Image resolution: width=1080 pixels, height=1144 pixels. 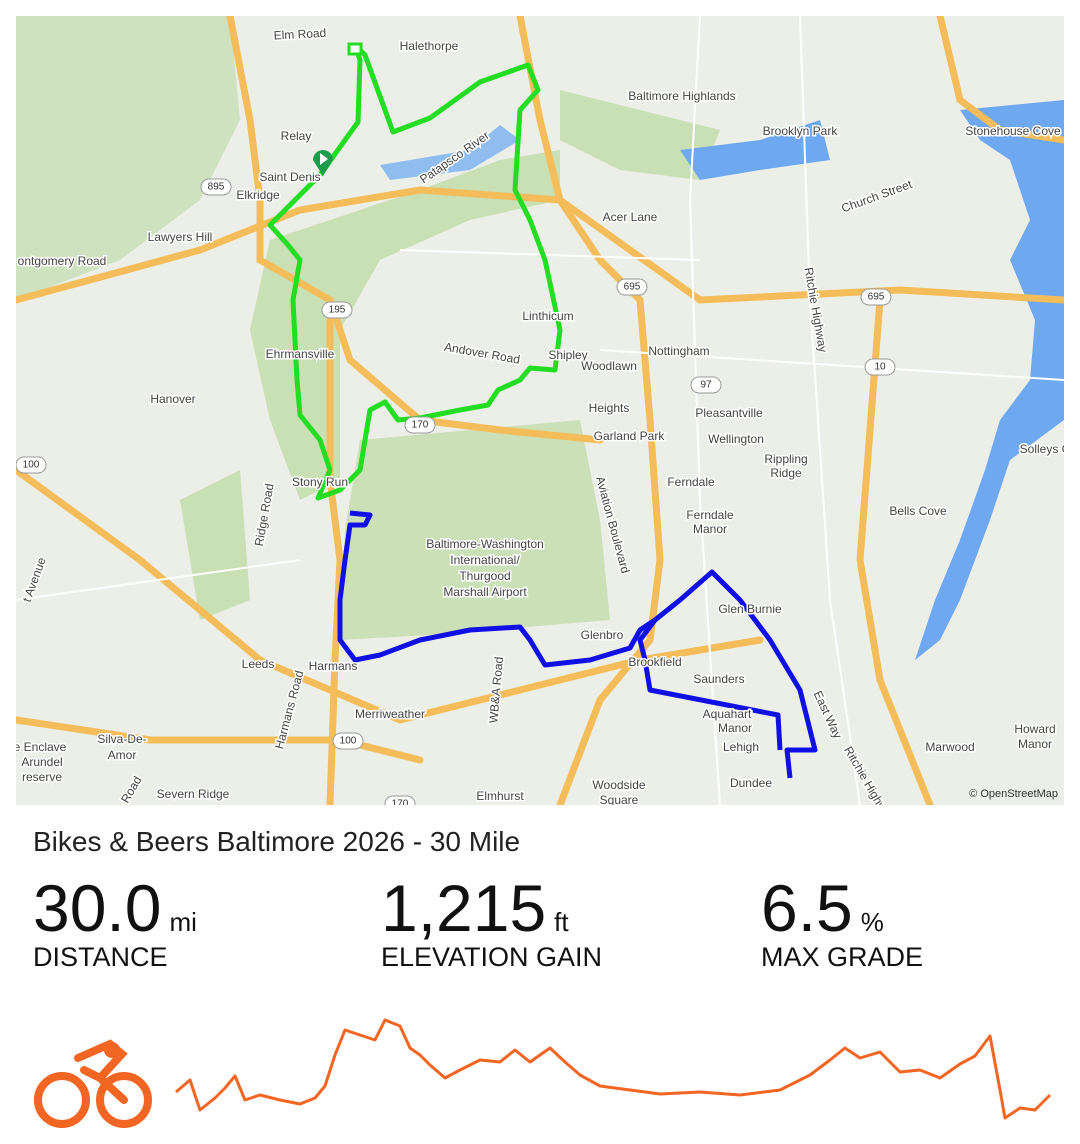 I want to click on place-label: Aquahart, so click(x=727, y=714).